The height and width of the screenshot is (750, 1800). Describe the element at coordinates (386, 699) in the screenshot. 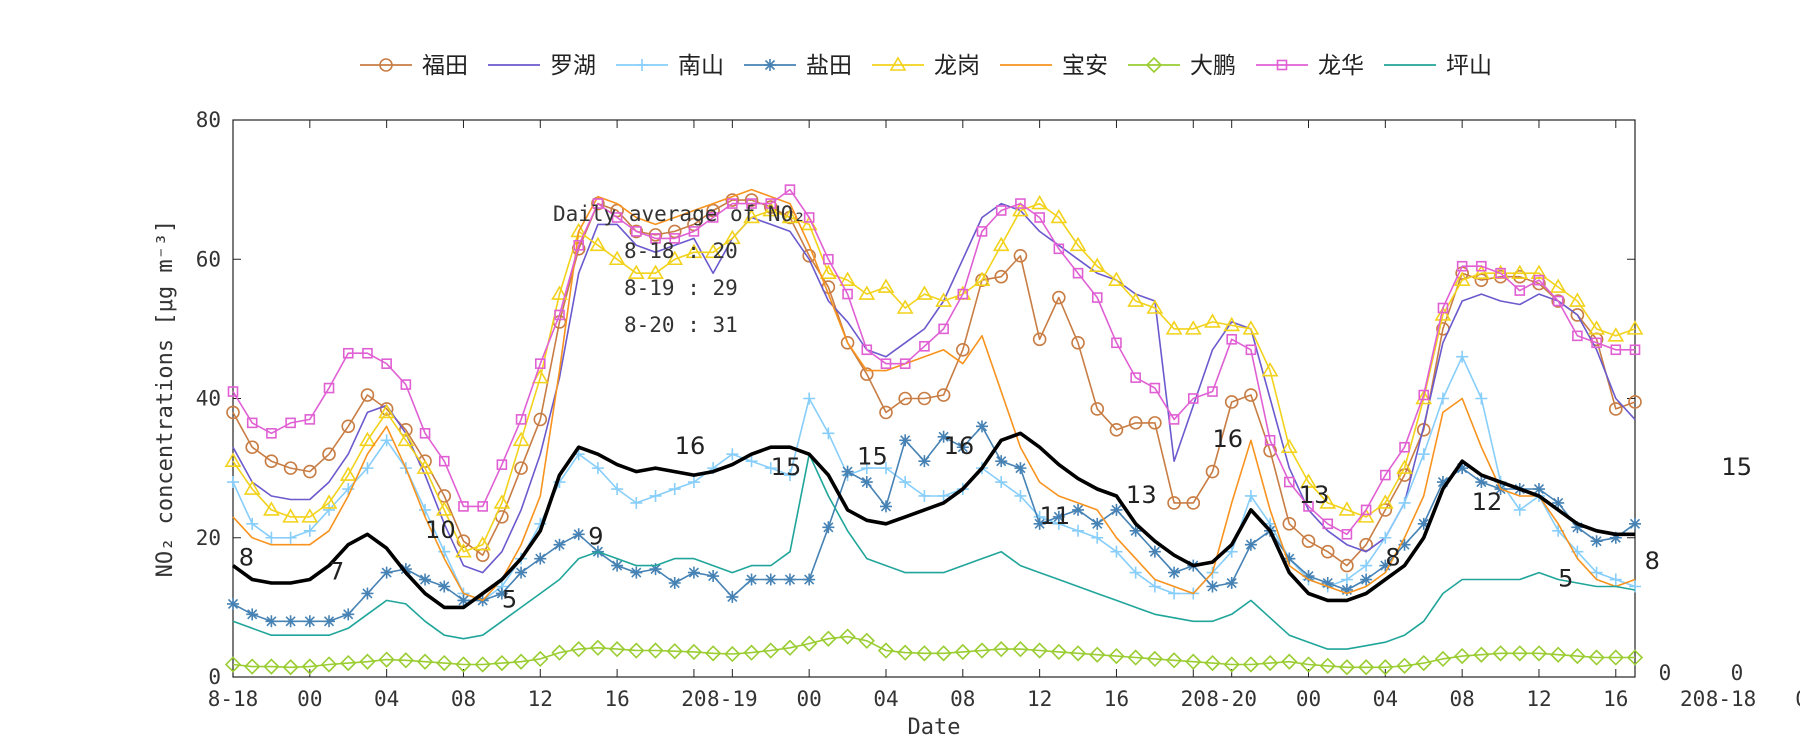

I see `x-tick-label: 04` at that location.